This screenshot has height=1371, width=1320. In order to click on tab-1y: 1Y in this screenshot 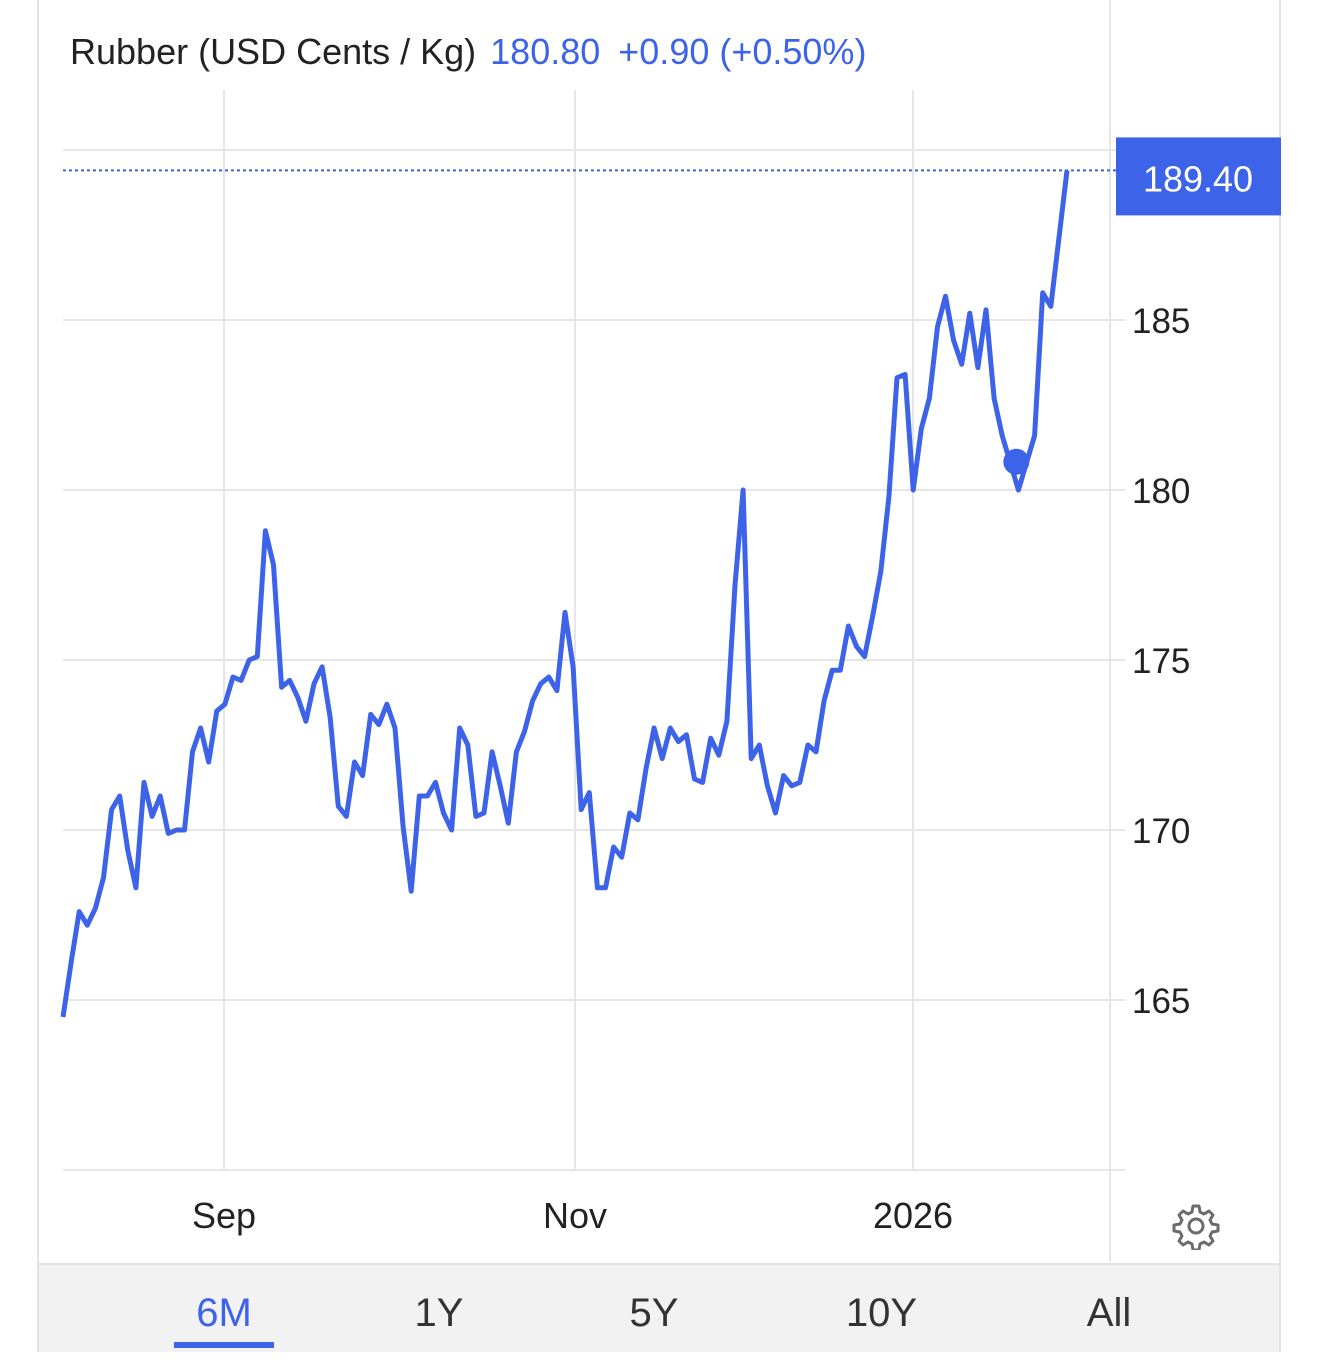, I will do `click(439, 1308)`.